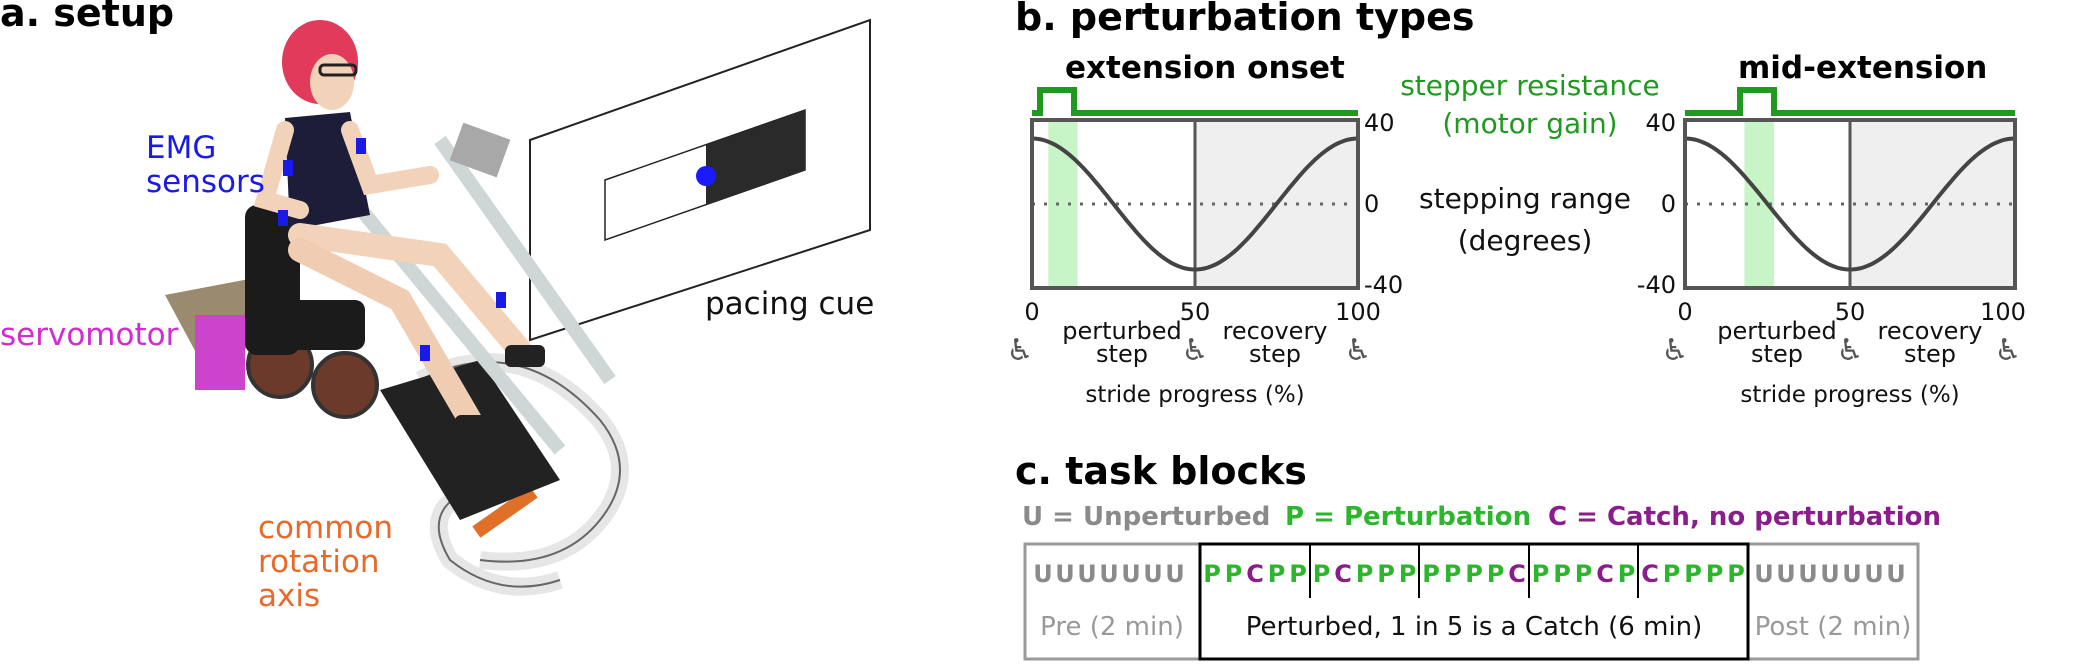 This screenshot has width=2100, height=666. Describe the element at coordinates (1112, 627) in the screenshot. I see `pre-label: Pre (2 min)` at that location.